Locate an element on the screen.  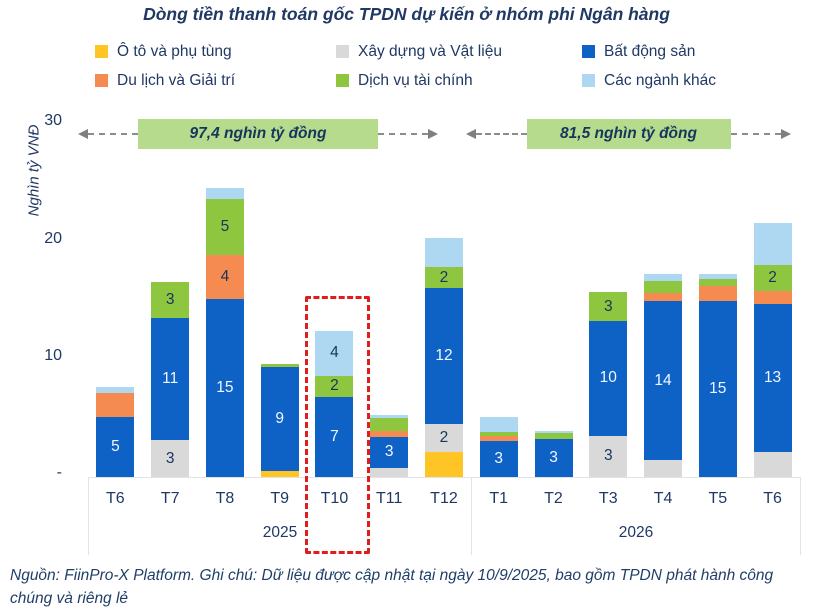
segment-batdongsan: 10 is located at coordinates (608, 378).